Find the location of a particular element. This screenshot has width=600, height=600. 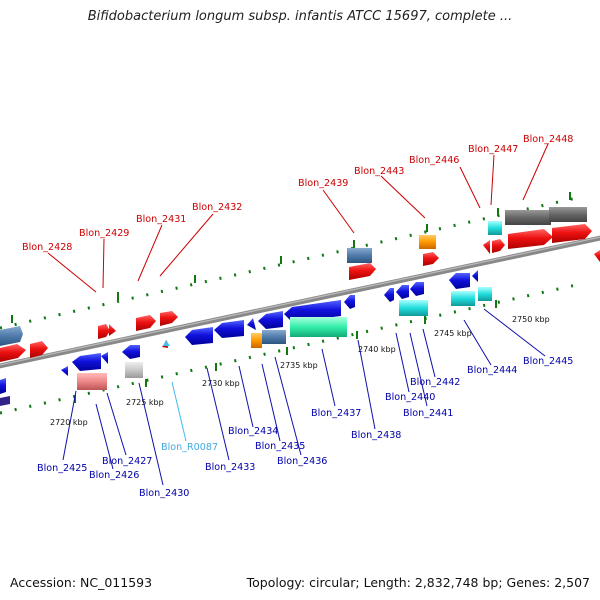

tick-label: 2730 kbp is located at coordinates (221, 383).